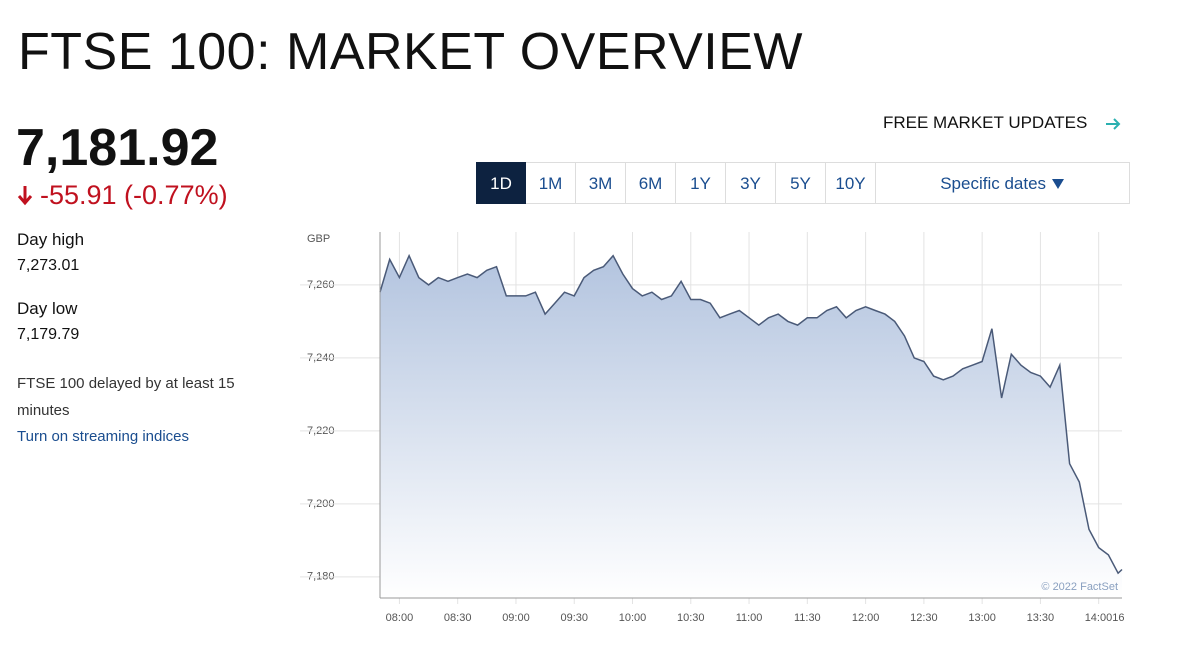 The height and width of the screenshot is (651, 1200). What do you see at coordinates (924, 618) in the screenshot?
I see `x-tick-label: 12:30` at bounding box center [924, 618].